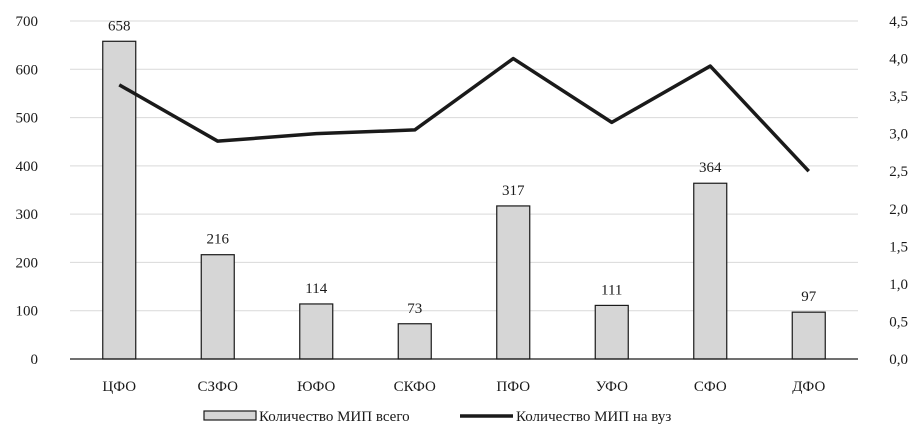  Describe the element at coordinates (414, 309) in the screenshot. I see `data-label: 73` at that location.